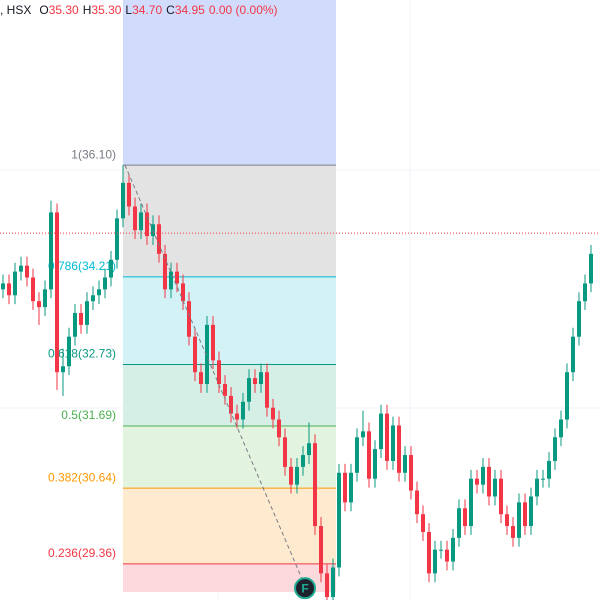 Image resolution: width=600 pixels, height=600 pixels. I want to click on field-label: O, so click(43, 10).